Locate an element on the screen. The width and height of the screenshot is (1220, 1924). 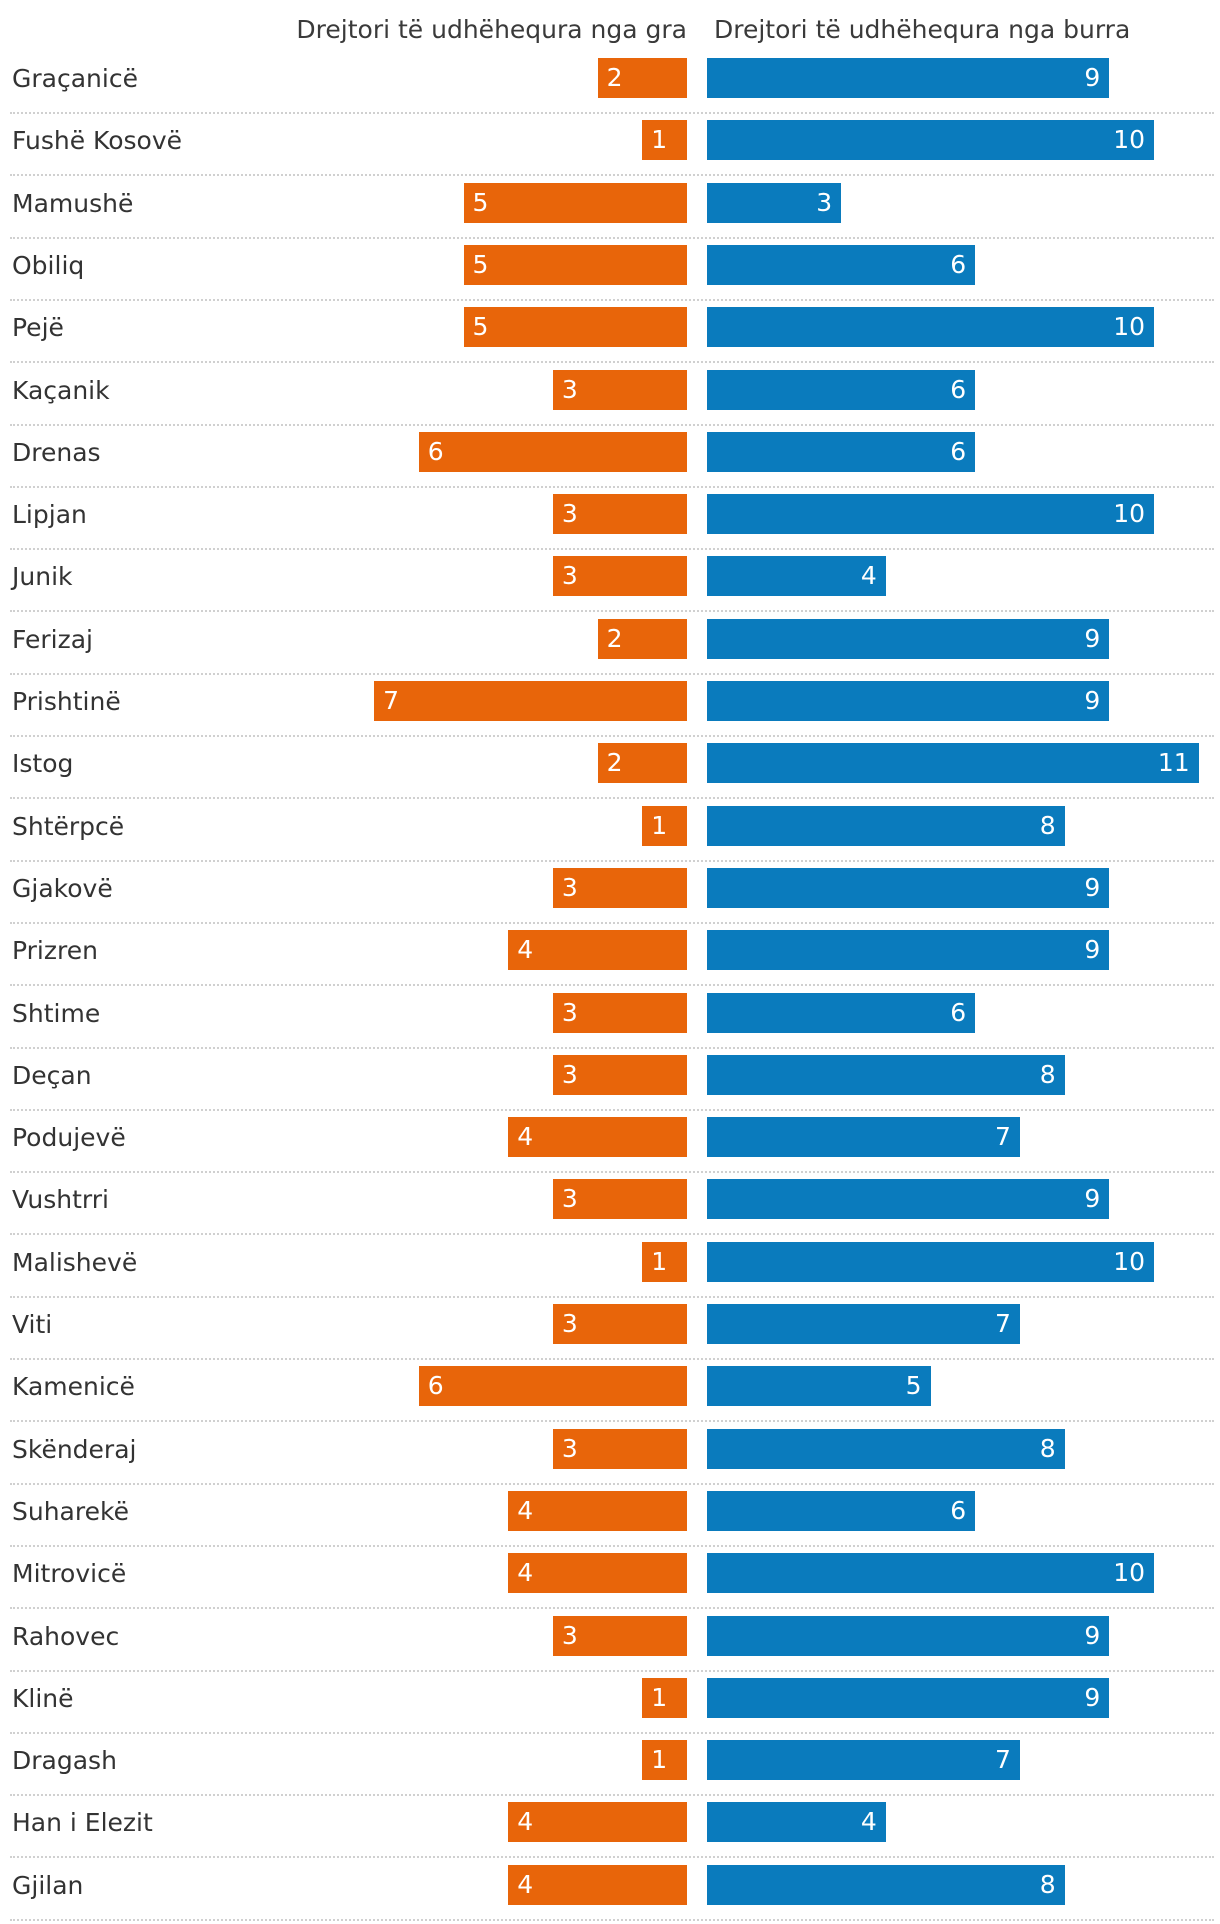
chart-row: Drenas 6 6 is located at coordinates (610, 460).